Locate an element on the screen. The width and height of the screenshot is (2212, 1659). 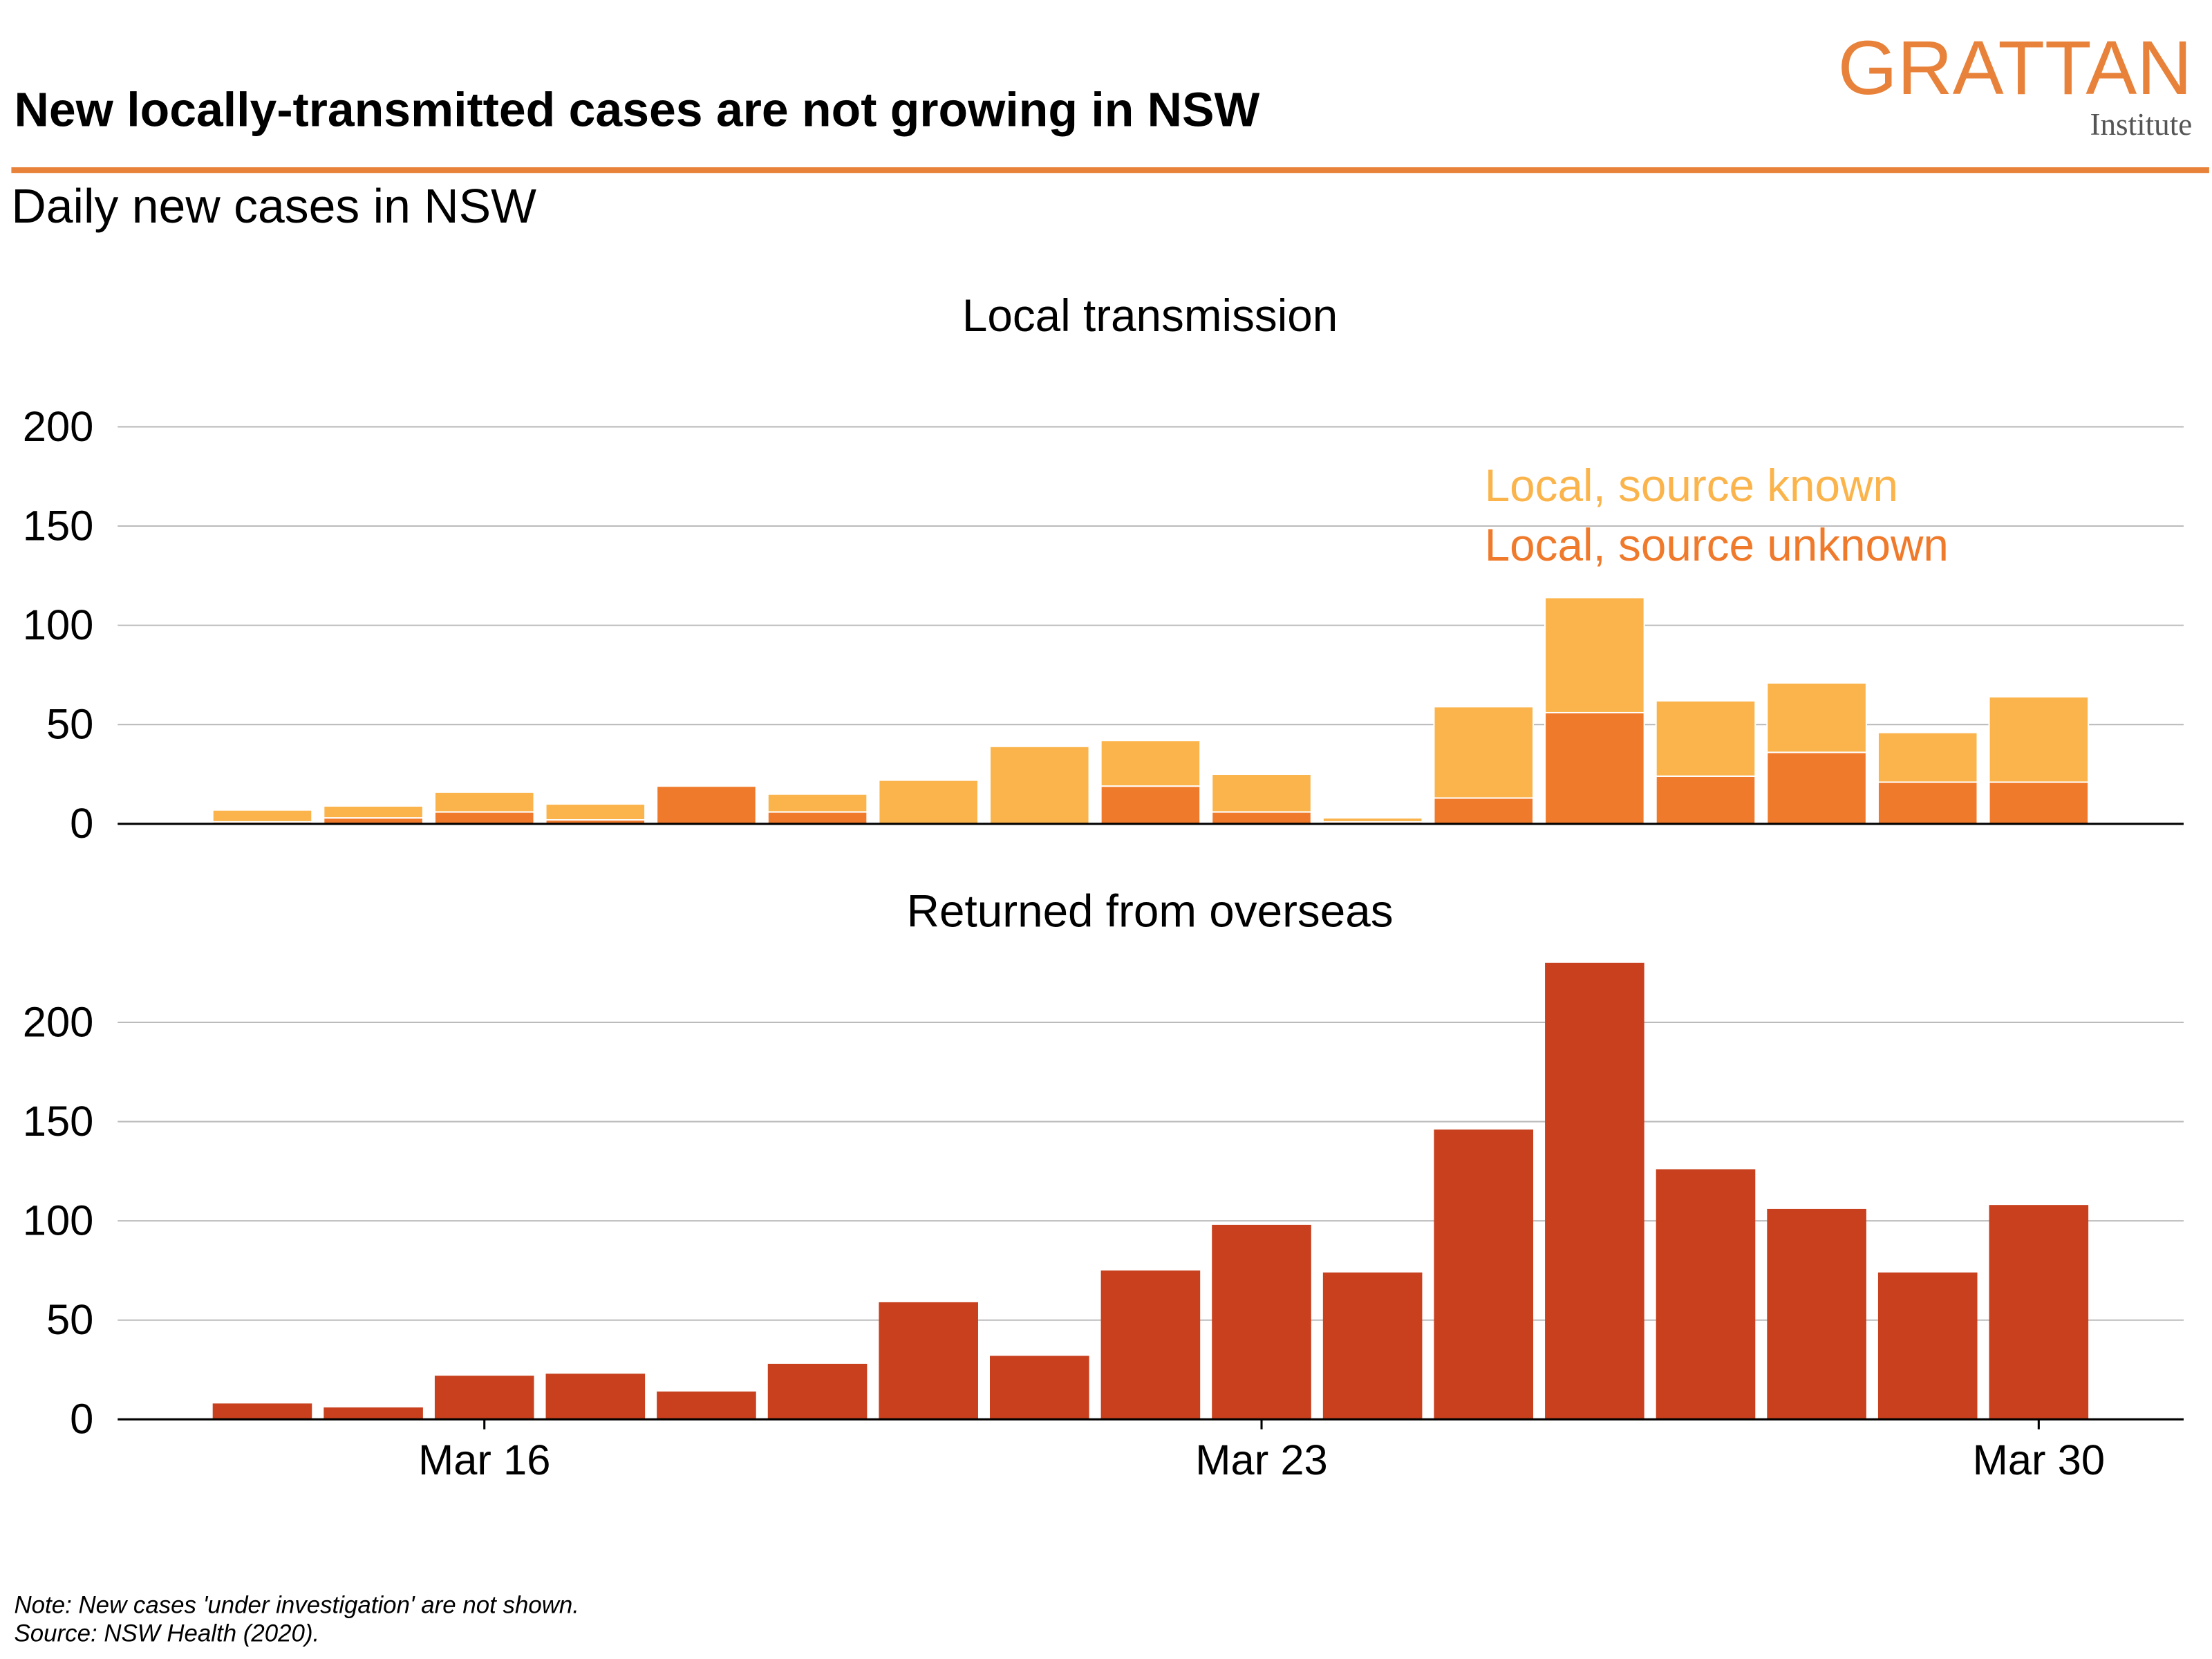
subtitle: Daily new cases in NSW is located at coordinates (273, 206).